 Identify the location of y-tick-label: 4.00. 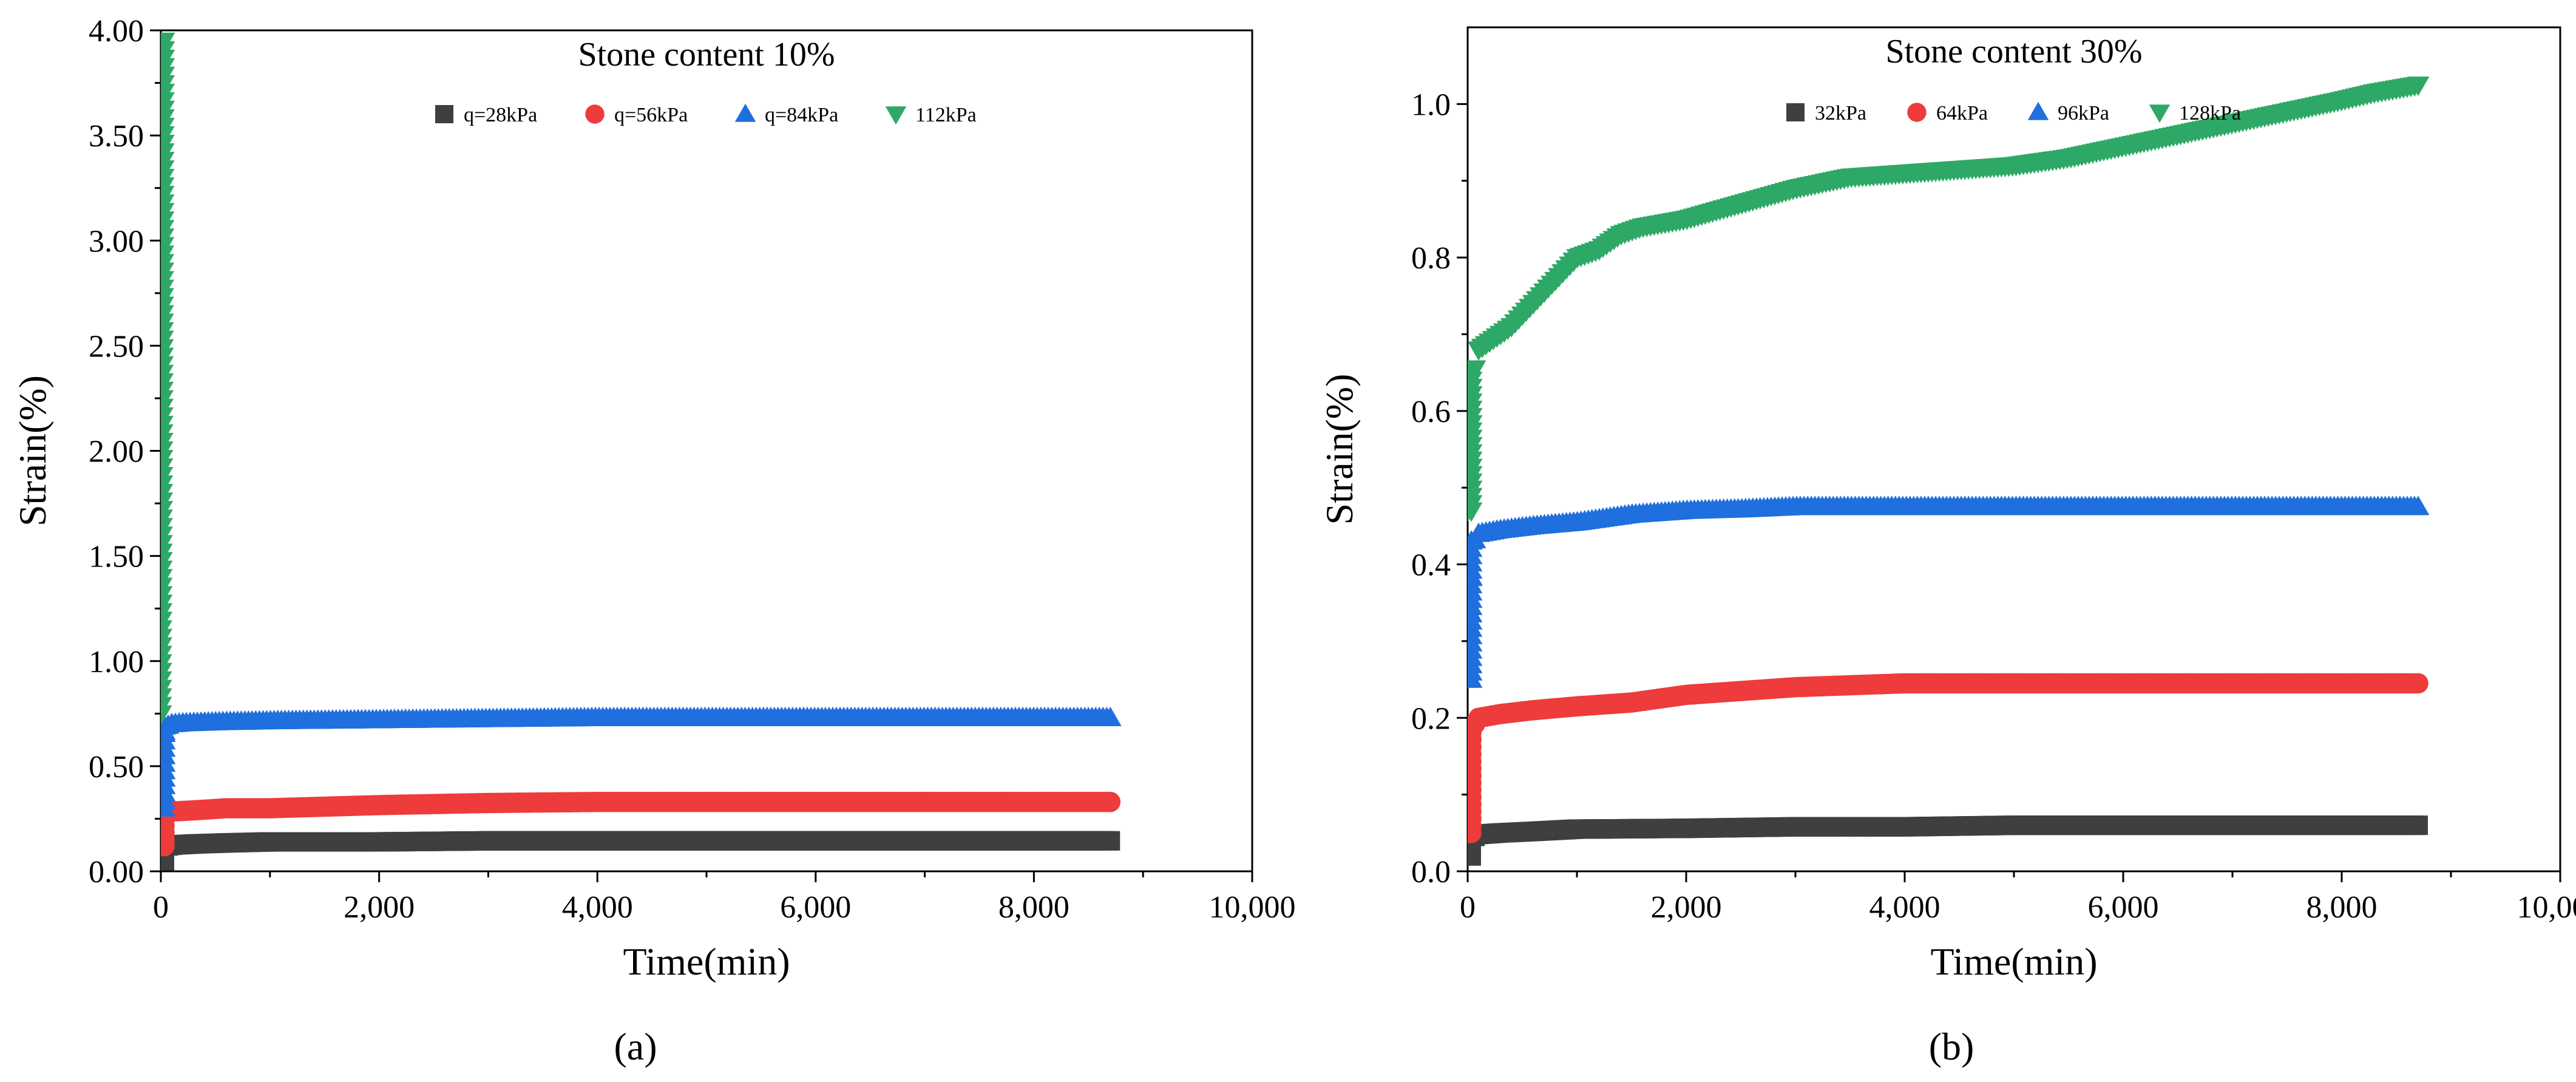
(116, 31).